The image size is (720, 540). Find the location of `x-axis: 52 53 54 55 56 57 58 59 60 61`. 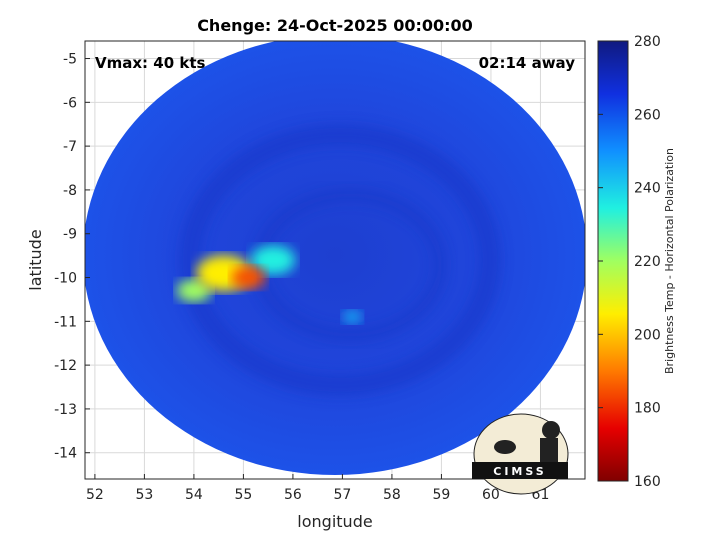

x-axis: 52 53 54 55 56 57 58 59 60 61 is located at coordinates (317, 488).